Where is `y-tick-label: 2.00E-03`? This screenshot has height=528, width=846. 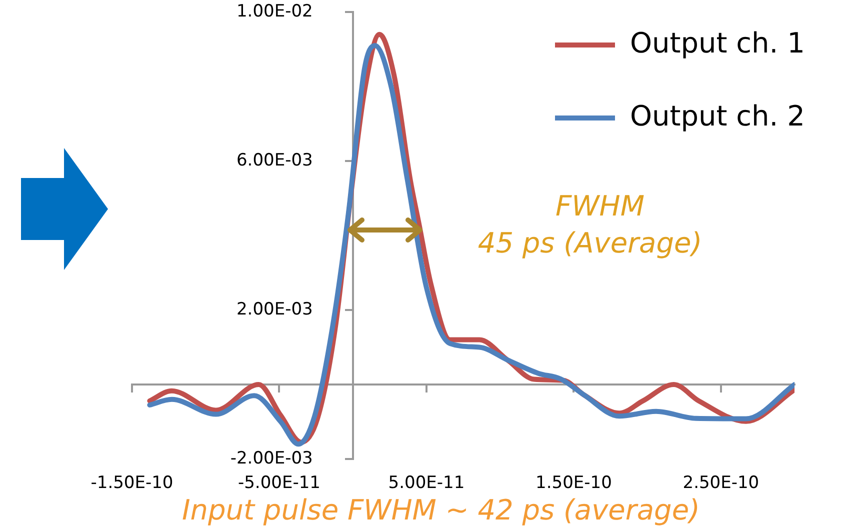 y-tick-label: 2.00E-03 is located at coordinates (274, 309).